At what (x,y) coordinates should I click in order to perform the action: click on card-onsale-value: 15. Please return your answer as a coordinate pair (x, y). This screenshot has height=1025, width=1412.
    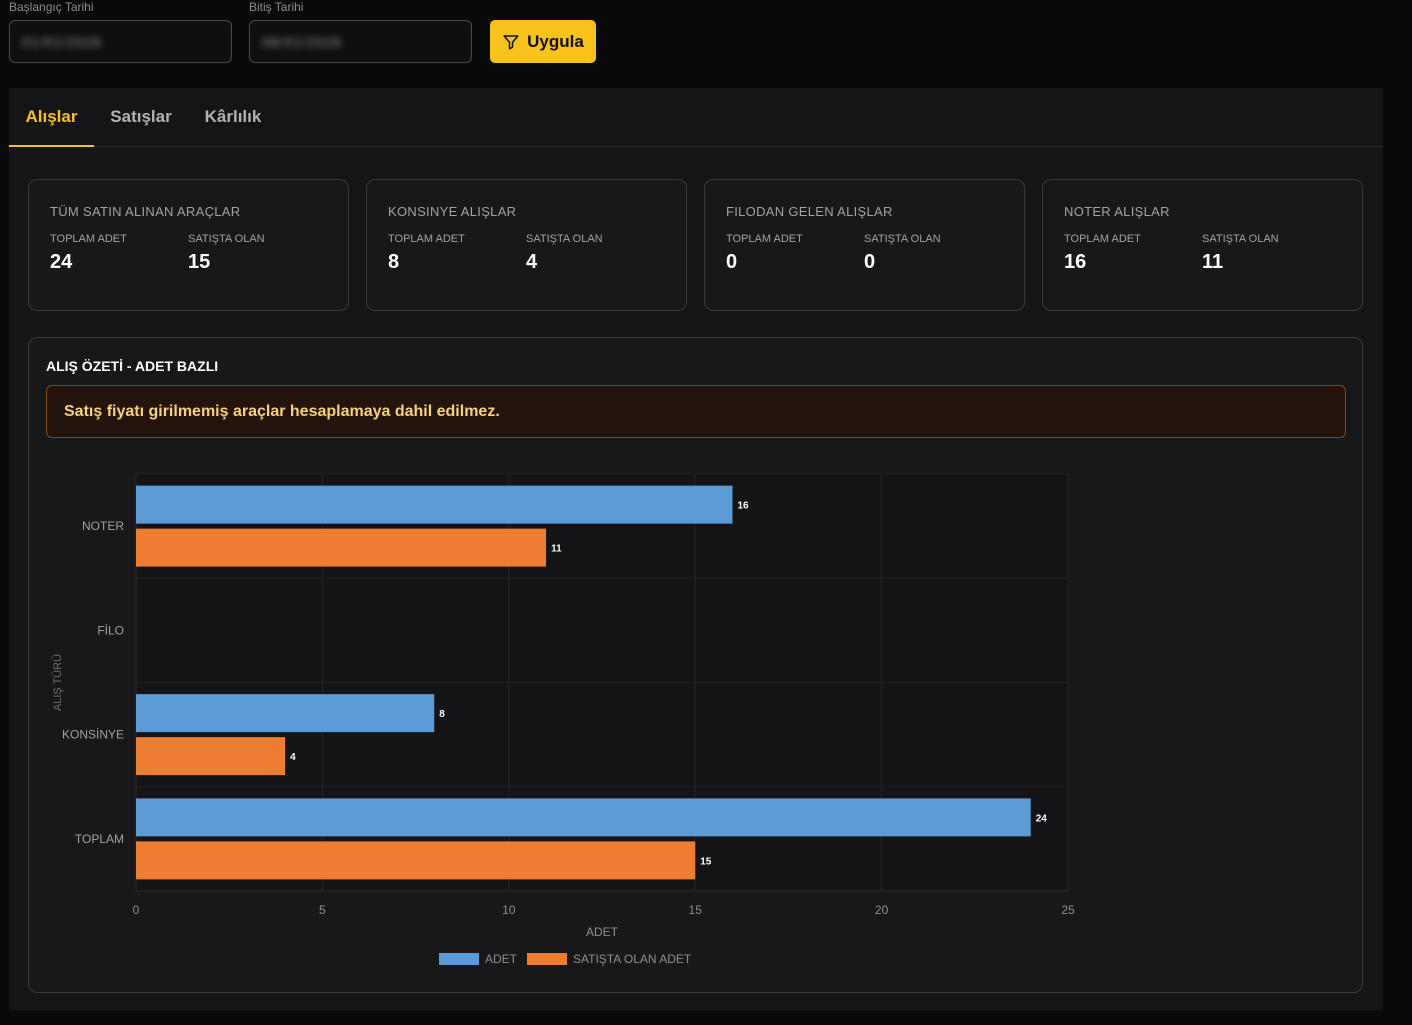
    Looking at the image, I should click on (199, 262).